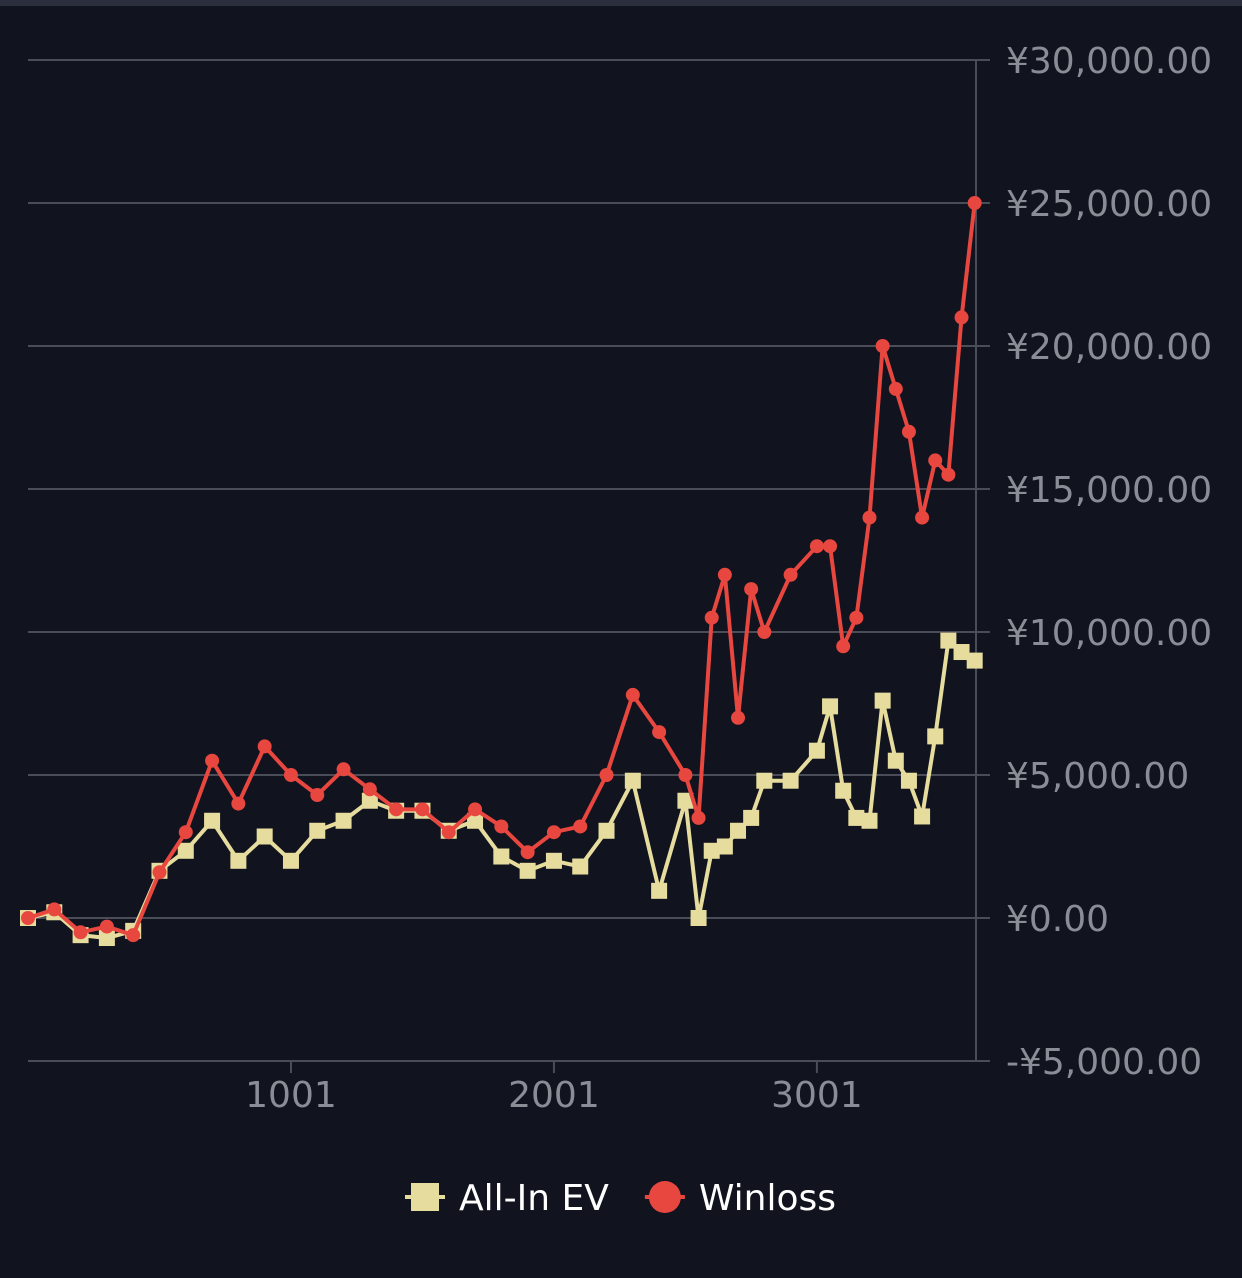 The height and width of the screenshot is (1278, 1242). I want to click on y-tick-label: ¥25,000.00, so click(1109, 204).